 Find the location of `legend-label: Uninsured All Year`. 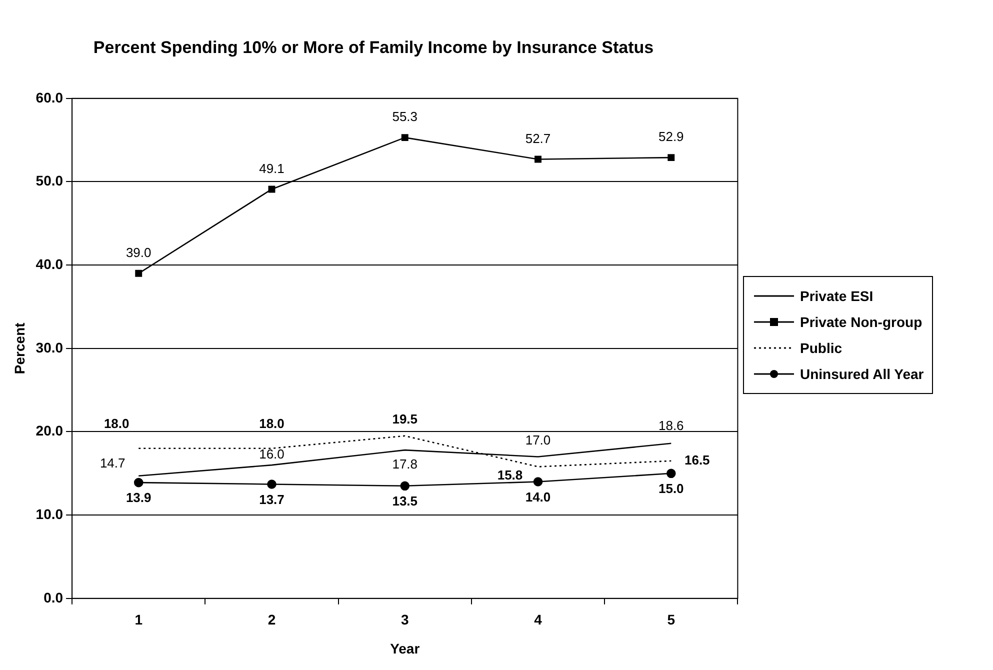

legend-label: Uninsured All Year is located at coordinates (862, 374).